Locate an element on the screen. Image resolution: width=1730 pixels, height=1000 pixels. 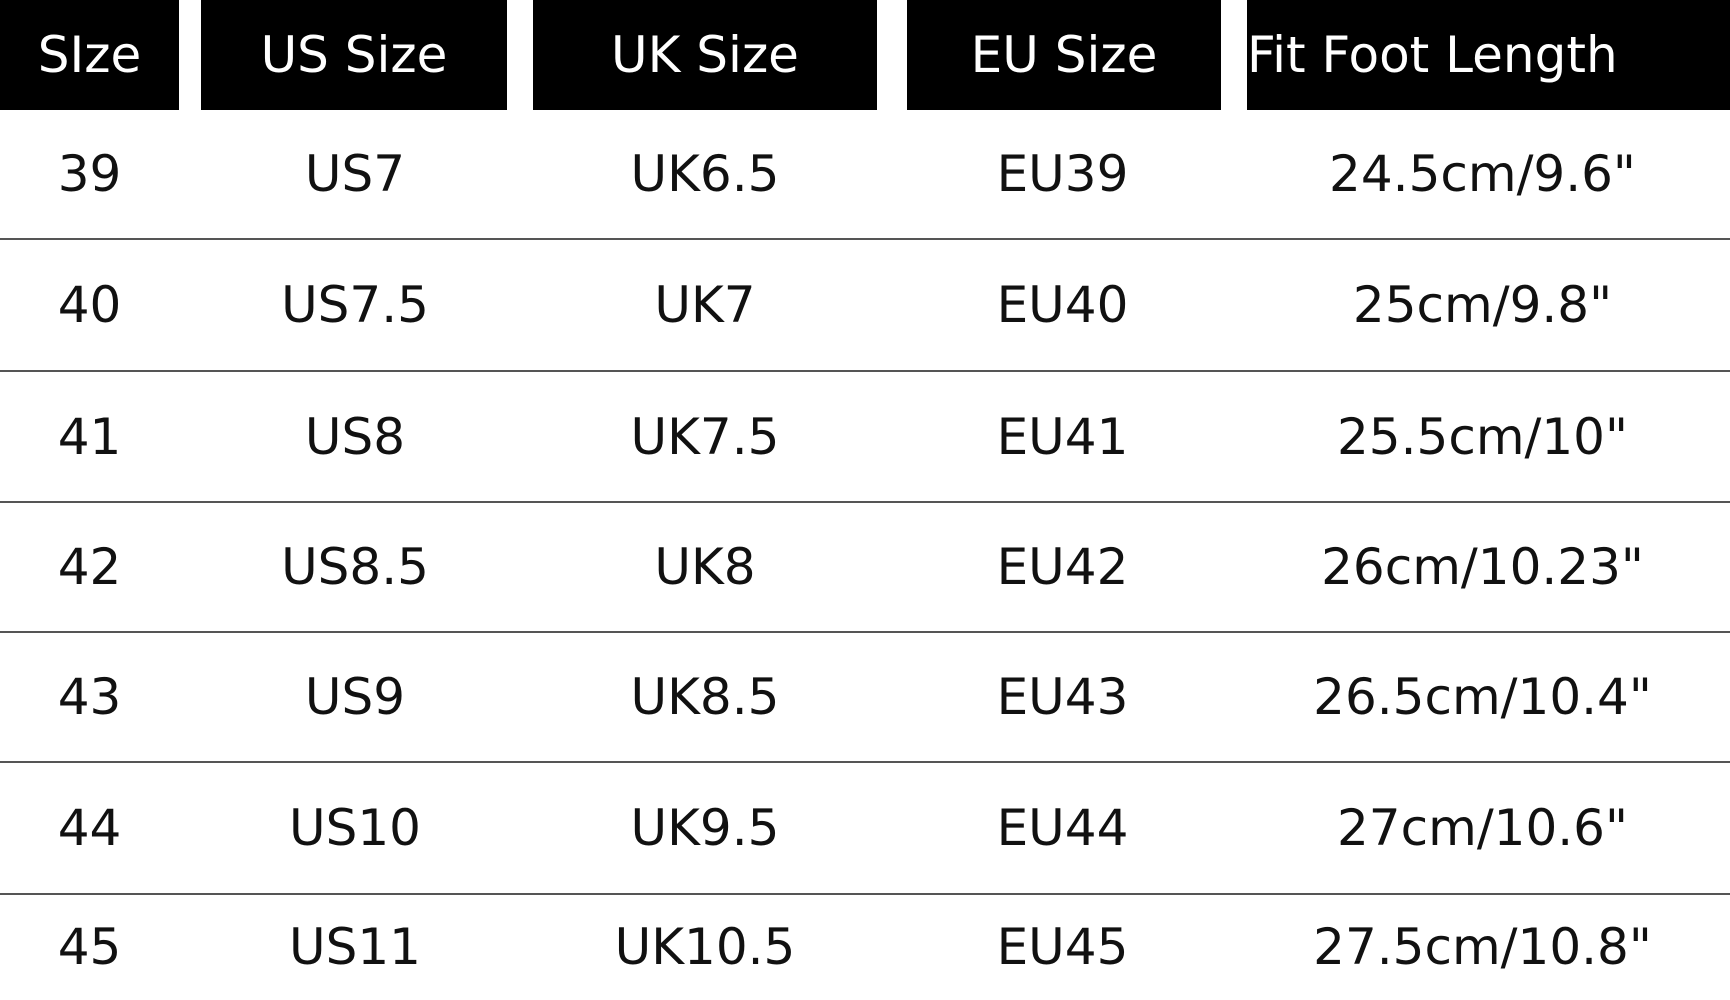
cell-eu-size: EU41 is located at coordinates (1062, 436).